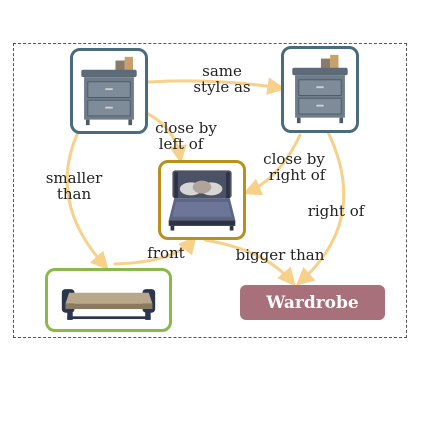 This screenshot has height=425, width=425. I want to click on wardrobe-node: Wardrobe, so click(312, 302).